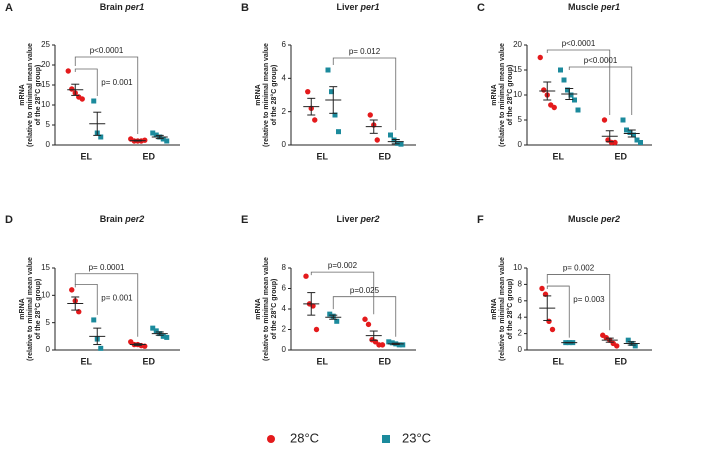 This screenshot has width=708, height=449. I want to click on panel-title: Brain per2, so click(122, 219).